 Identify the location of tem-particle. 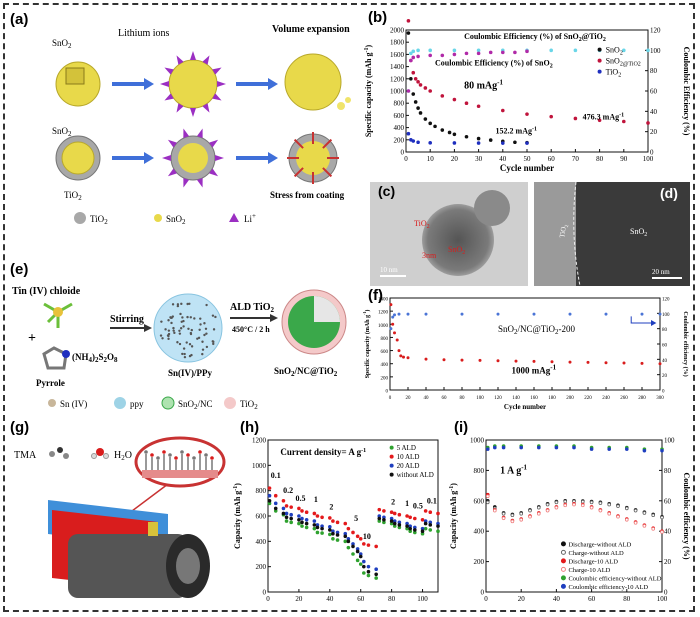
(458, 240).